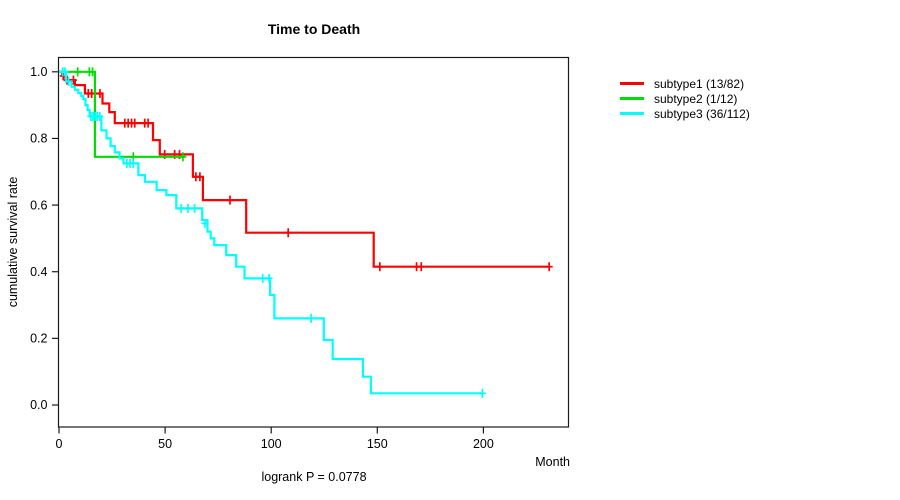 Image resolution: width=900 pixels, height=500 pixels. What do you see at coordinates (38, 339) in the screenshot?
I see `y-tick-label: 0.2` at bounding box center [38, 339].